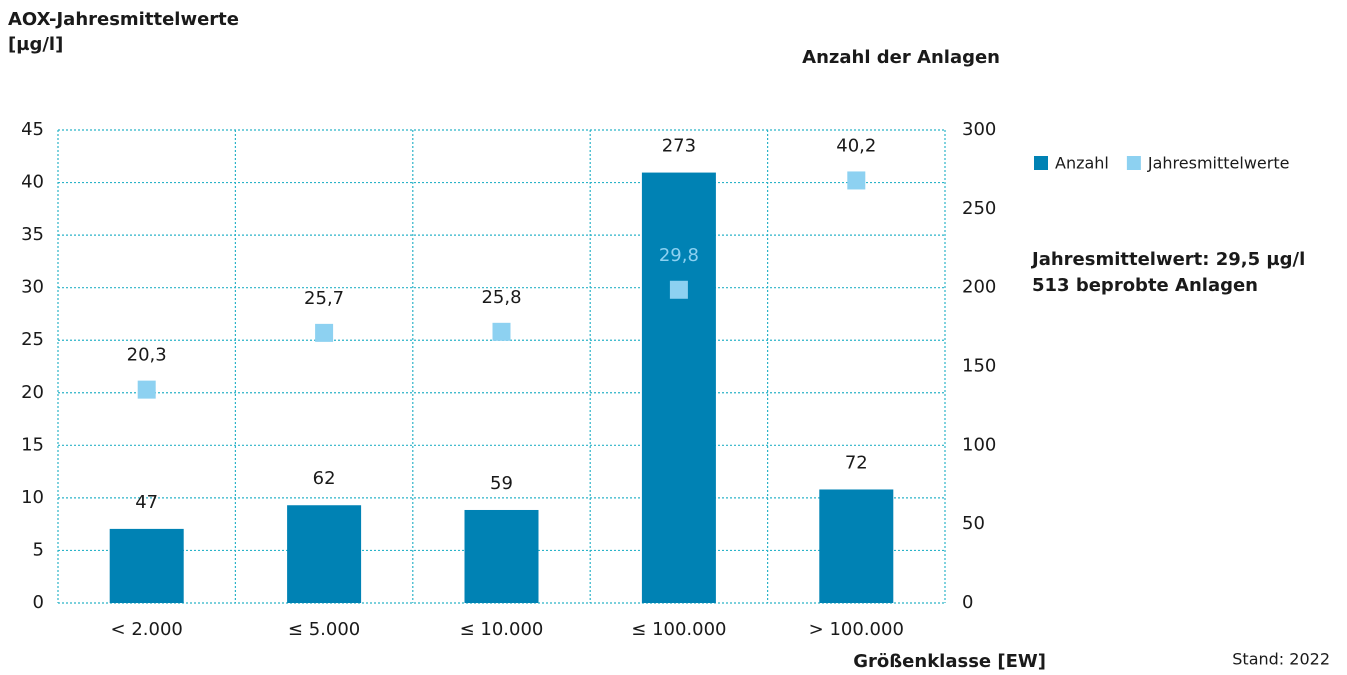 This screenshot has height=675, width=1347. Describe the element at coordinates (324, 478) in the screenshot. I see `bar-value-label: 62` at that location.